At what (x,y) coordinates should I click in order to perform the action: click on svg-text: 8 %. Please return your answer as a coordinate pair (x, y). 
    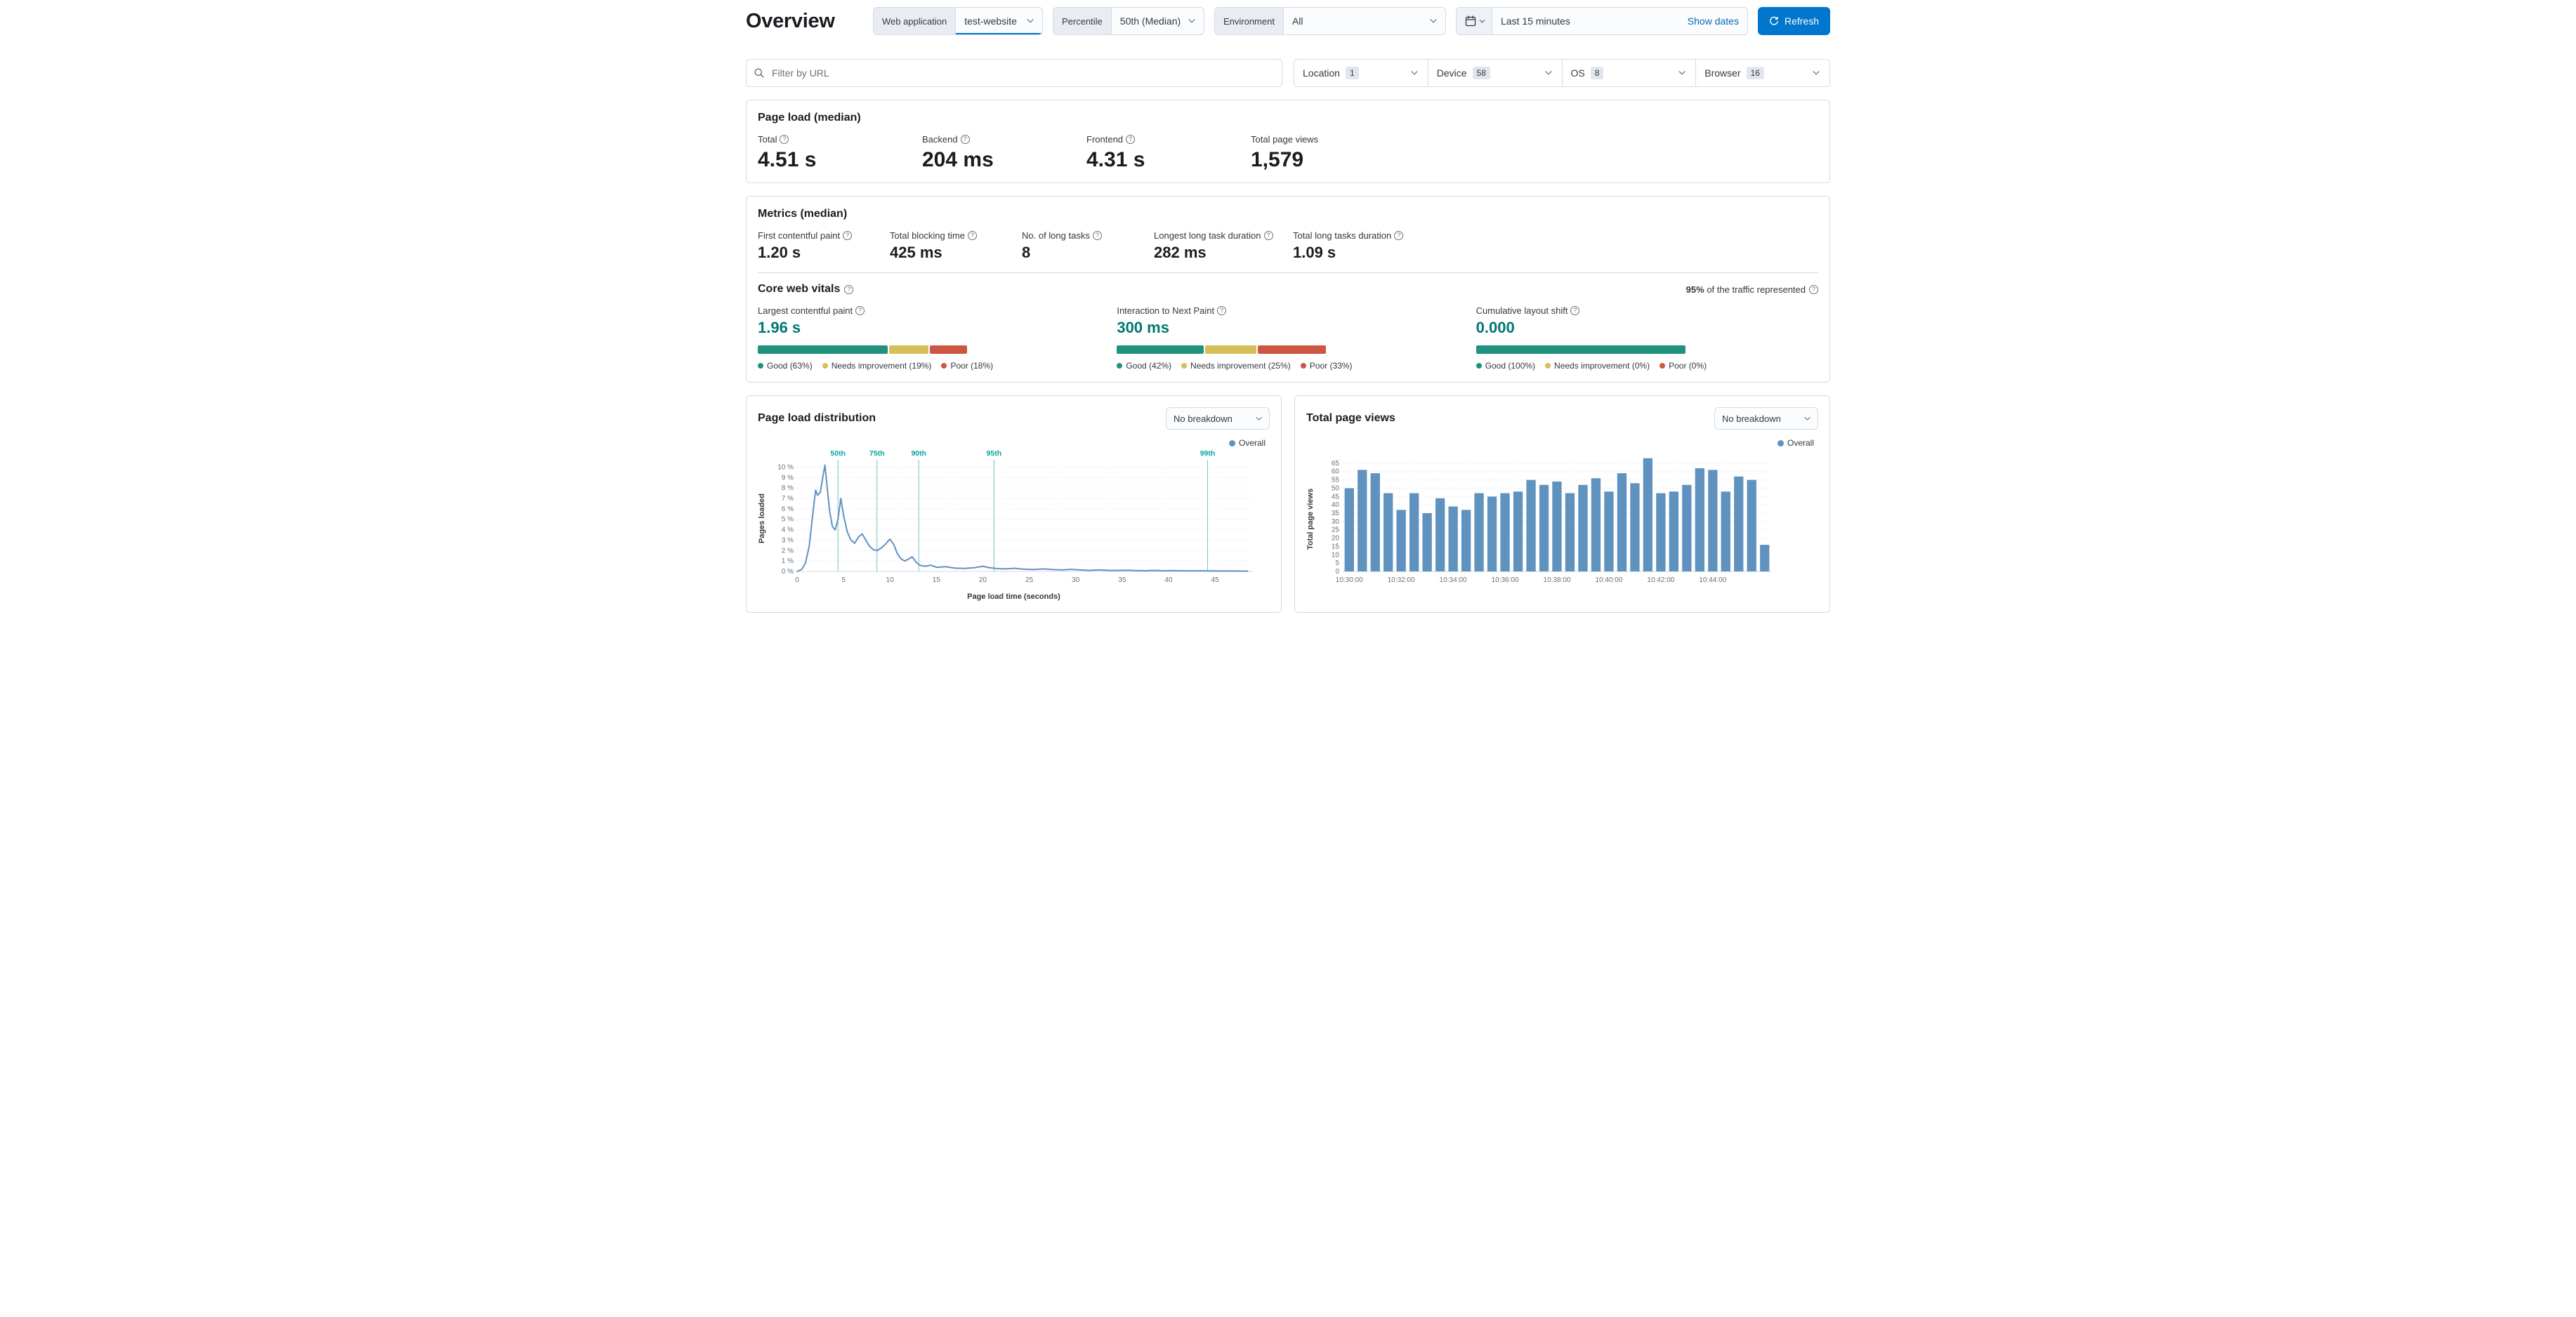
    Looking at the image, I should click on (788, 488).